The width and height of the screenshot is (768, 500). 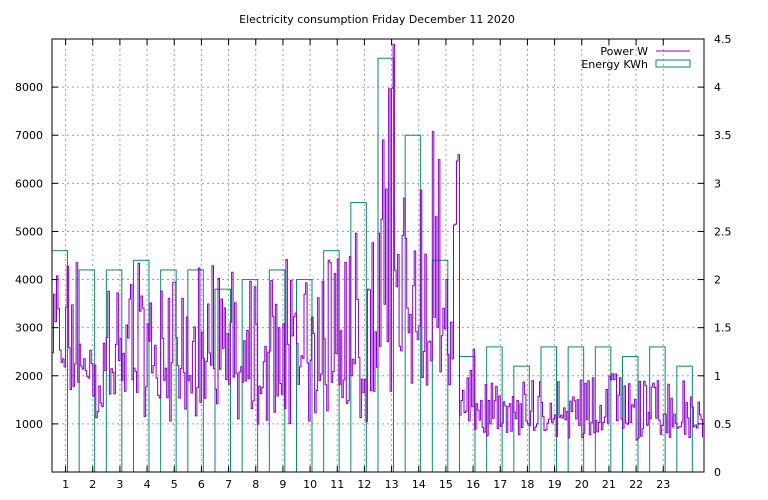 What do you see at coordinates (609, 484) in the screenshot?
I see `x-tick-label: 21` at bounding box center [609, 484].